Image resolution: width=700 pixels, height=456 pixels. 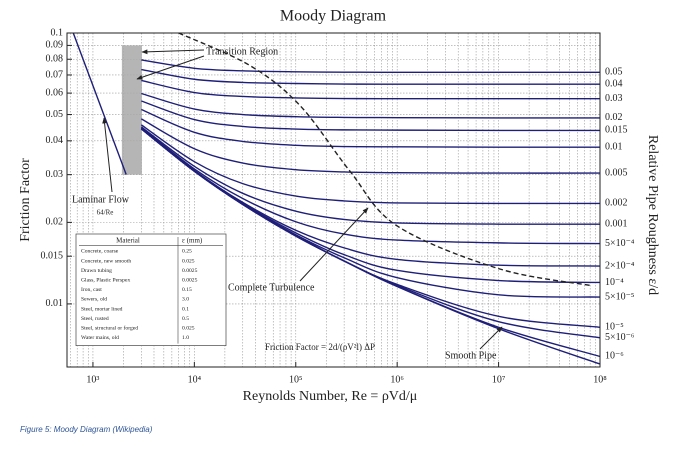 What do you see at coordinates (600, 379) in the screenshot?
I see `x-tick-label: 10⁸` at bounding box center [600, 379].